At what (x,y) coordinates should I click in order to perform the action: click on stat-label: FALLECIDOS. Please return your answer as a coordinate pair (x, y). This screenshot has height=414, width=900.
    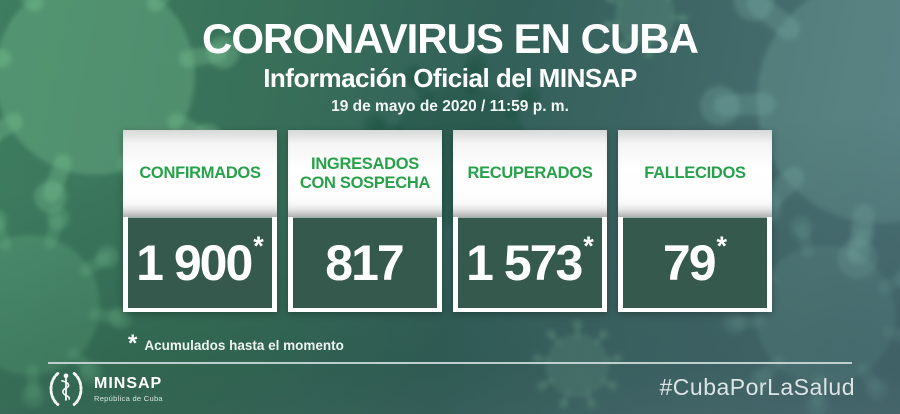
    Looking at the image, I should click on (695, 173).